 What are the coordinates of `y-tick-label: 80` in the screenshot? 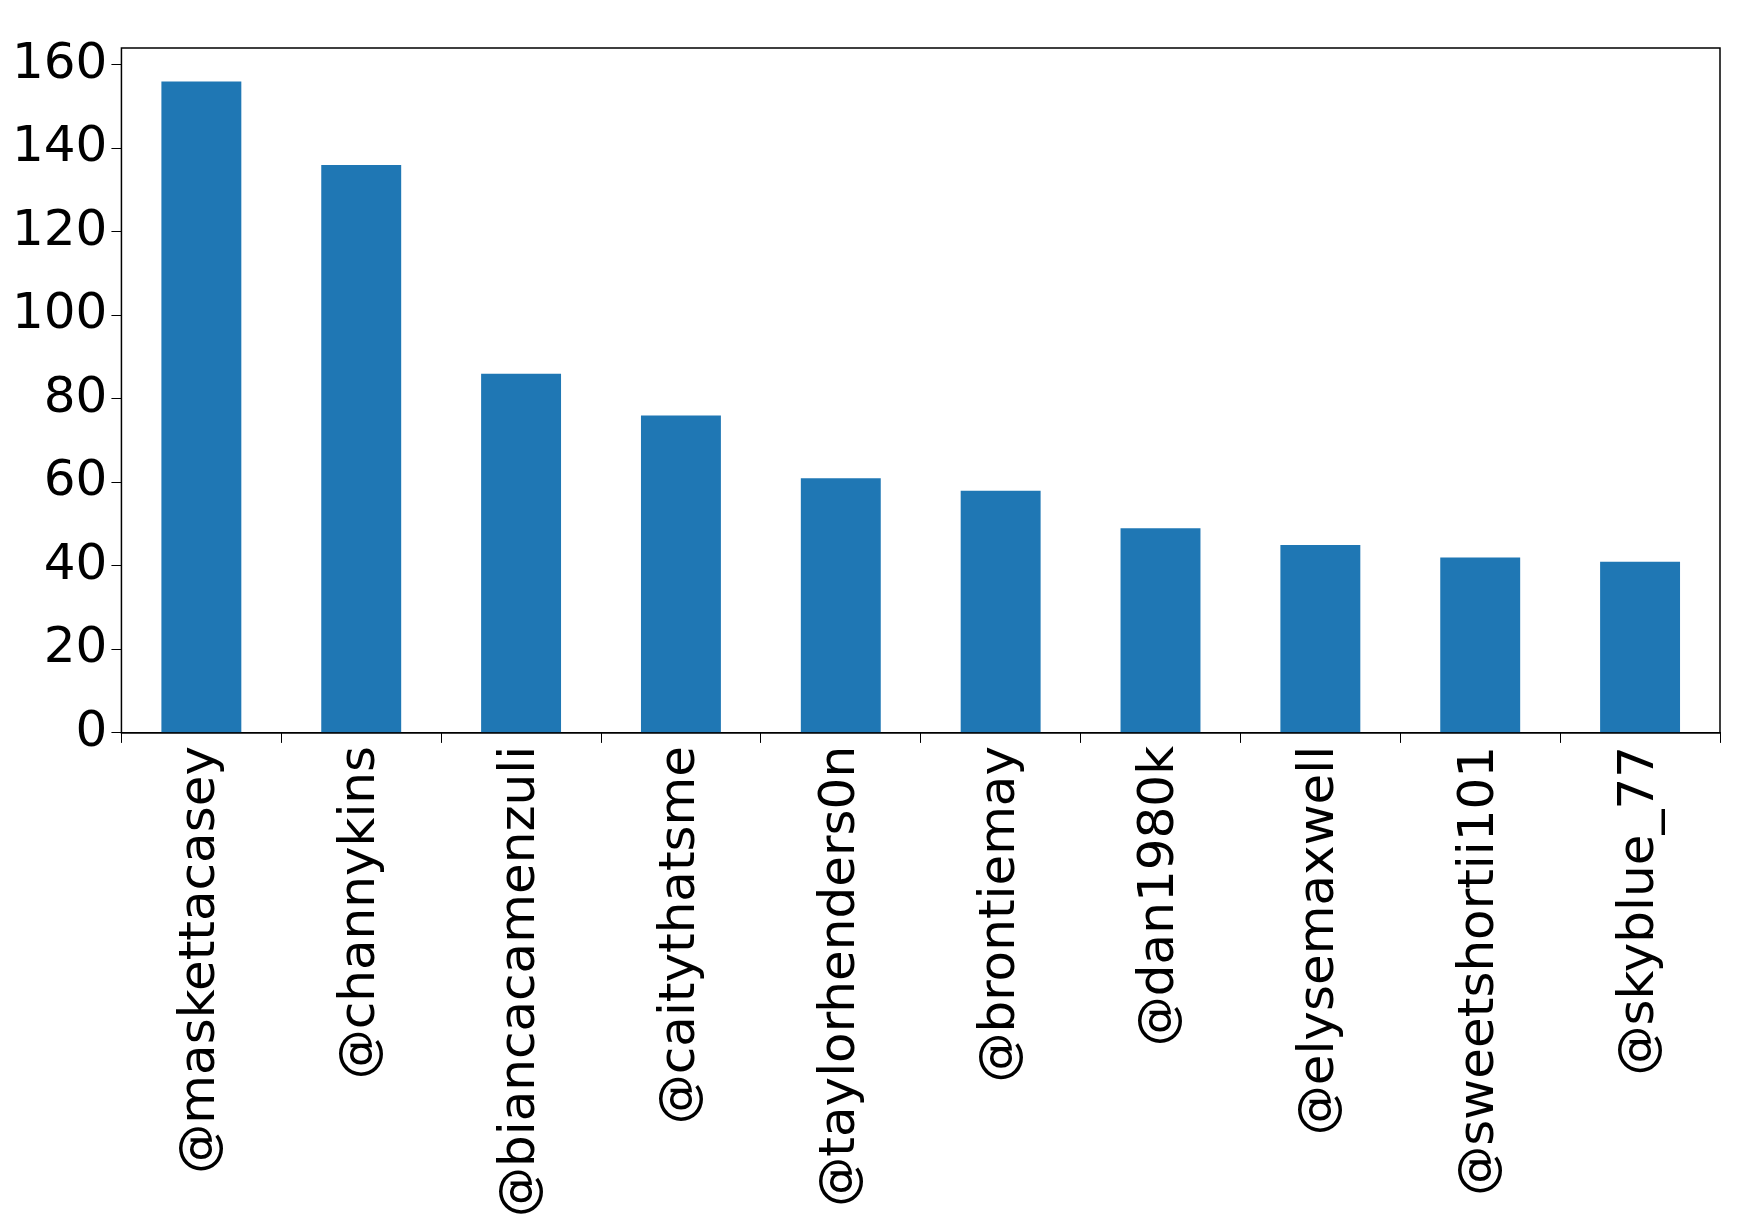 It's located at (75, 394).